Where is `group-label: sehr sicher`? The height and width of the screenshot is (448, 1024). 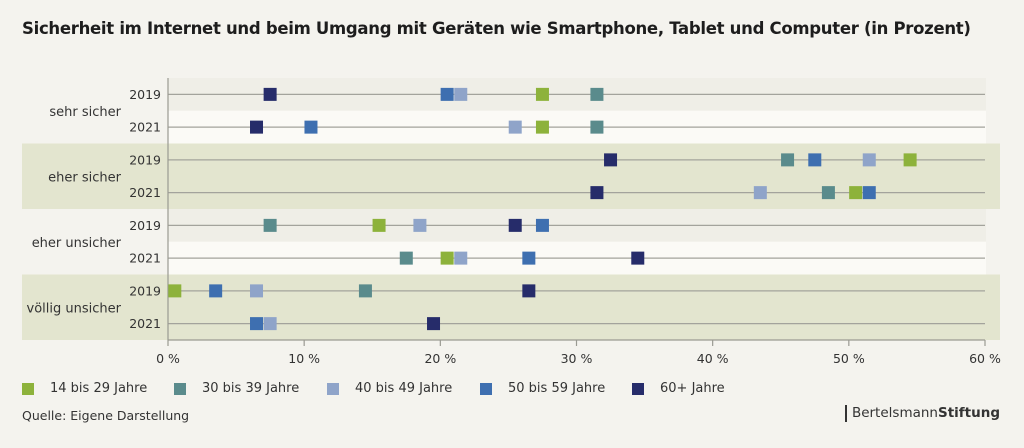
group-label: sehr sicher is located at coordinates (85, 112).